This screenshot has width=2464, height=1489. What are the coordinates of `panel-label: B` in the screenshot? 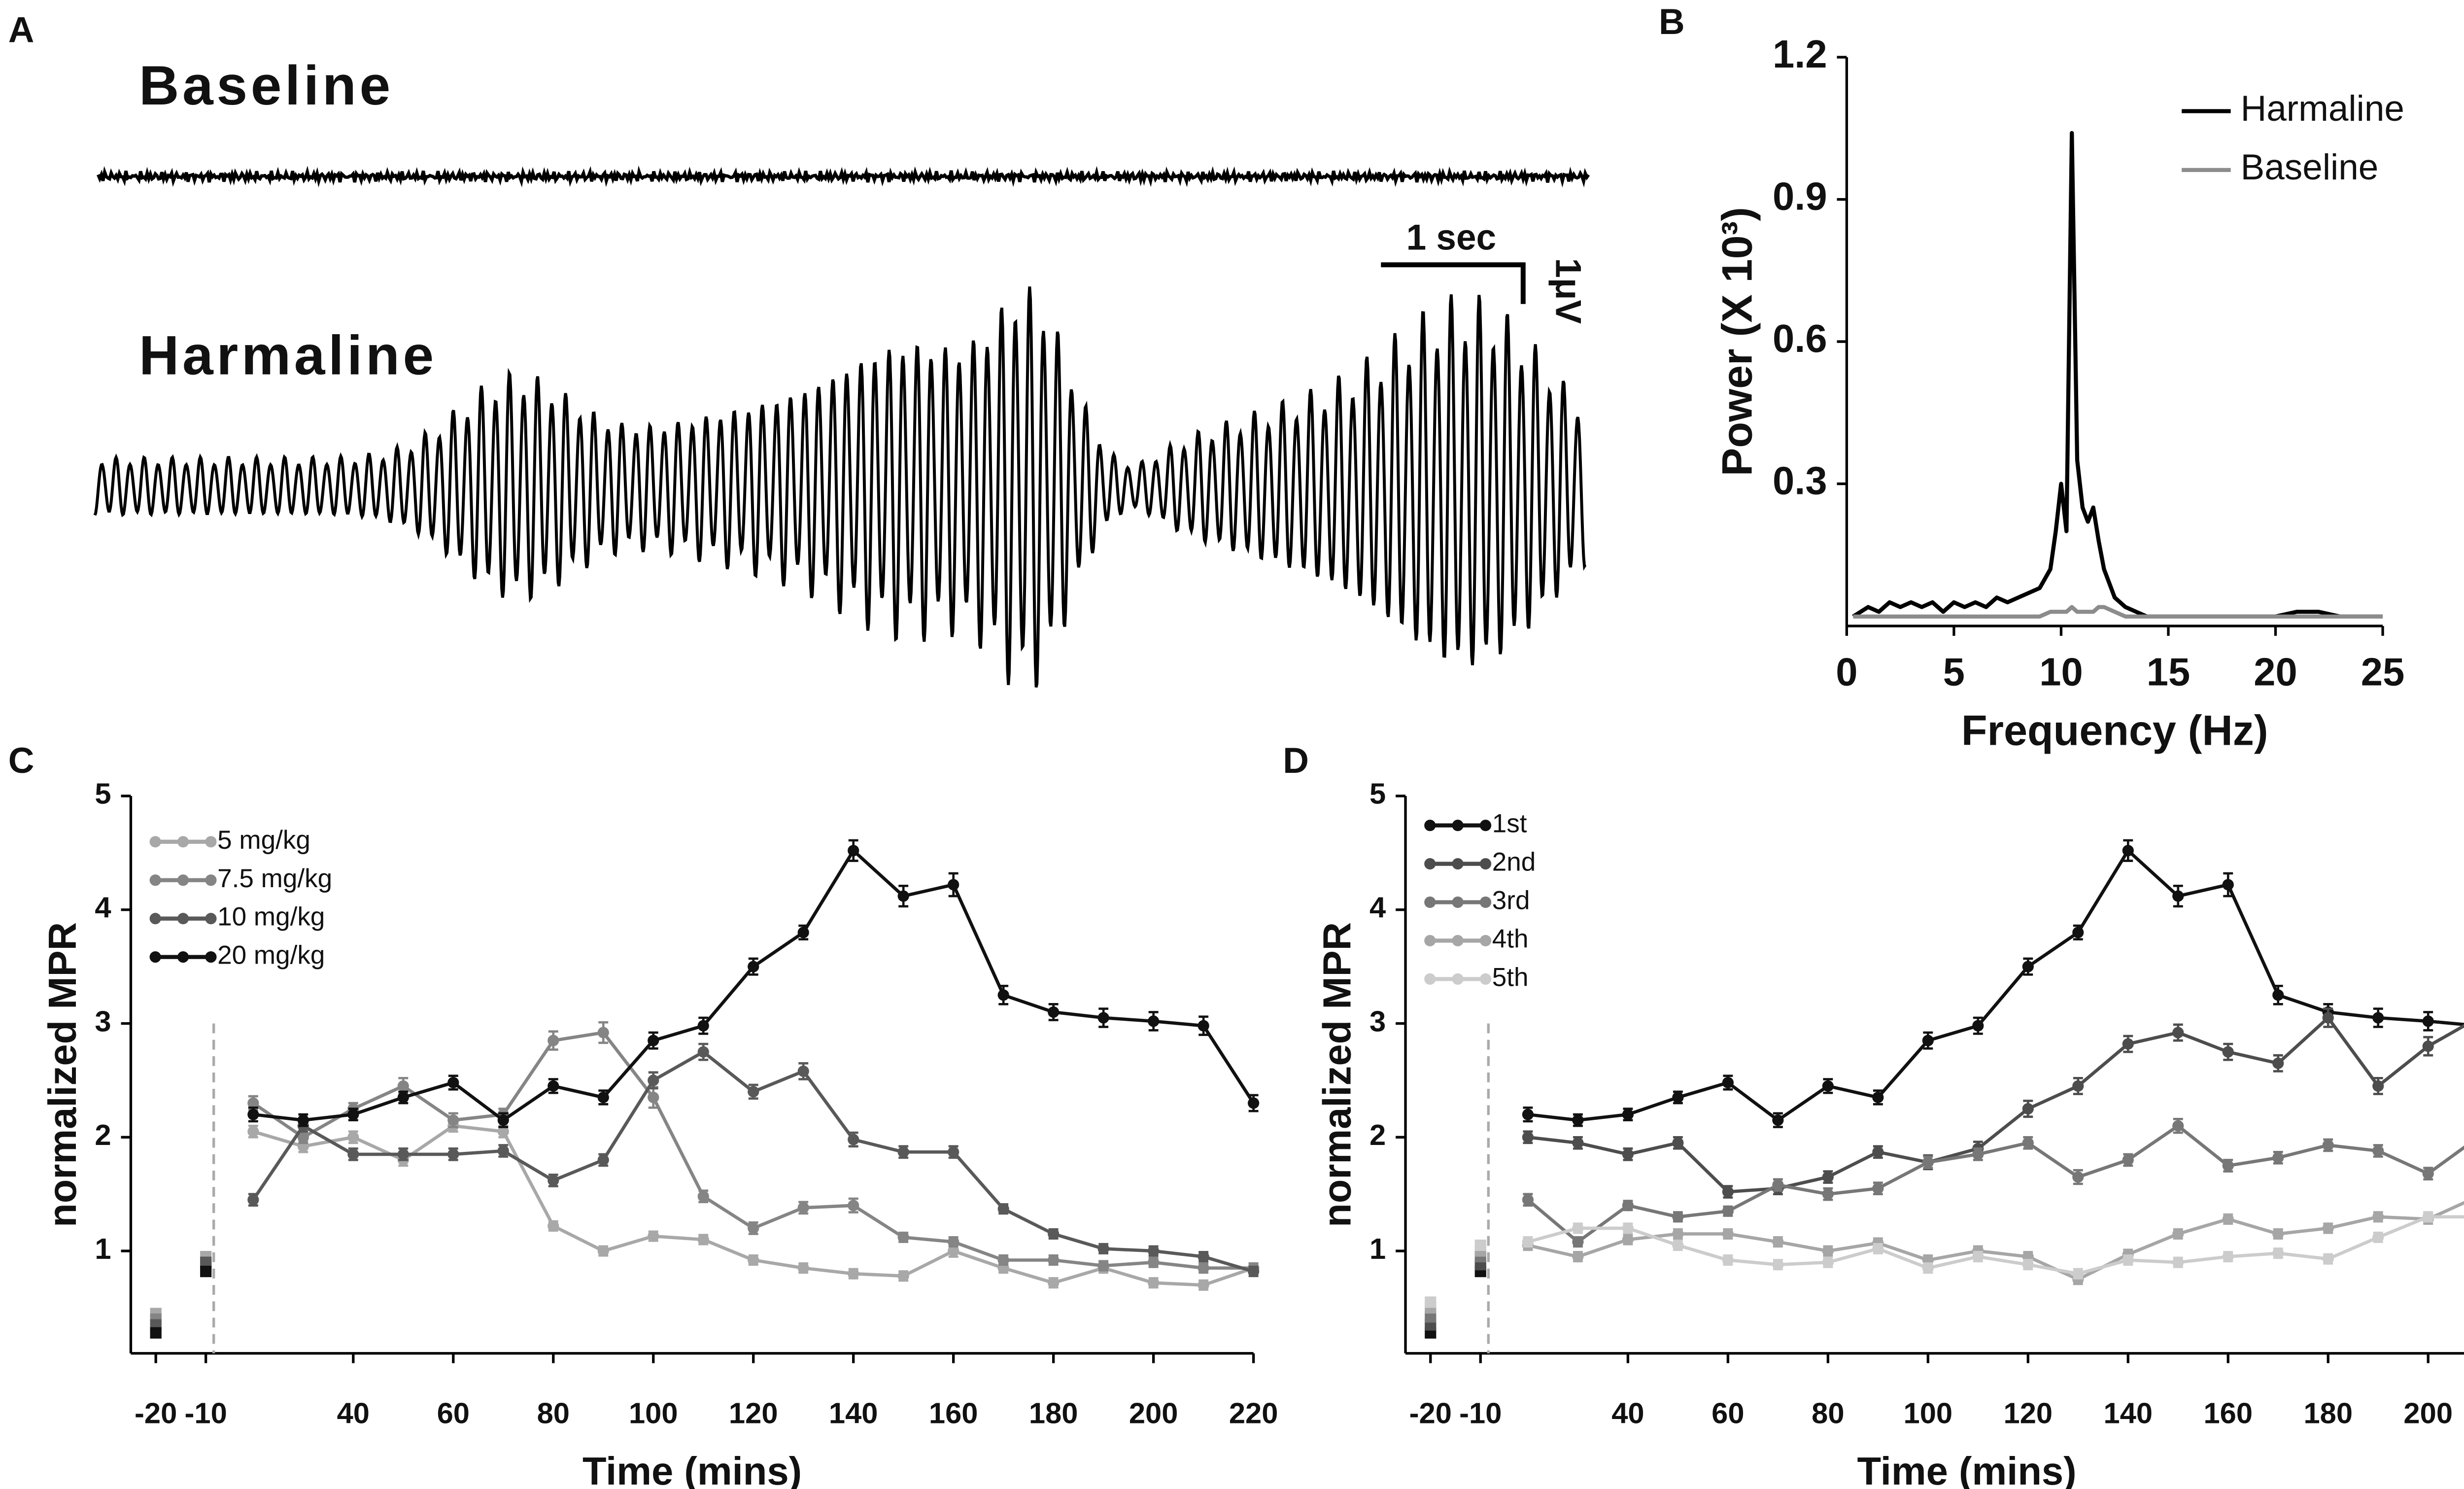 It's located at (1672, 22).